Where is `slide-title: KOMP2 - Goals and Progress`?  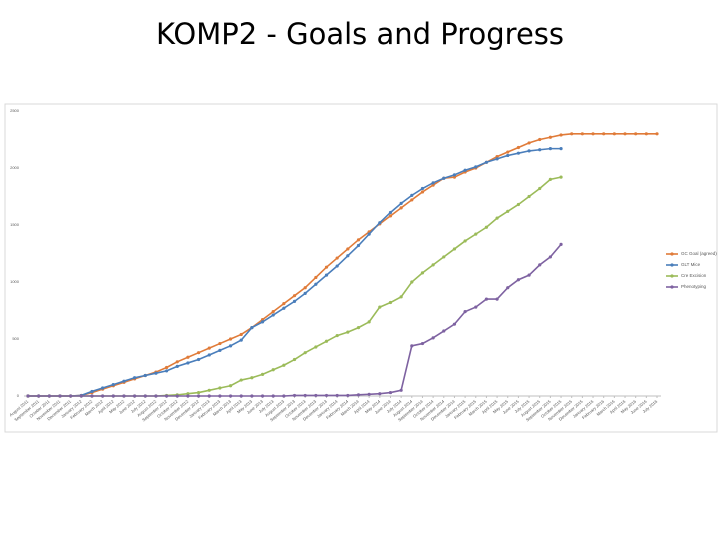 slide-title: KOMP2 - Goals and Progress is located at coordinates (360, 34).